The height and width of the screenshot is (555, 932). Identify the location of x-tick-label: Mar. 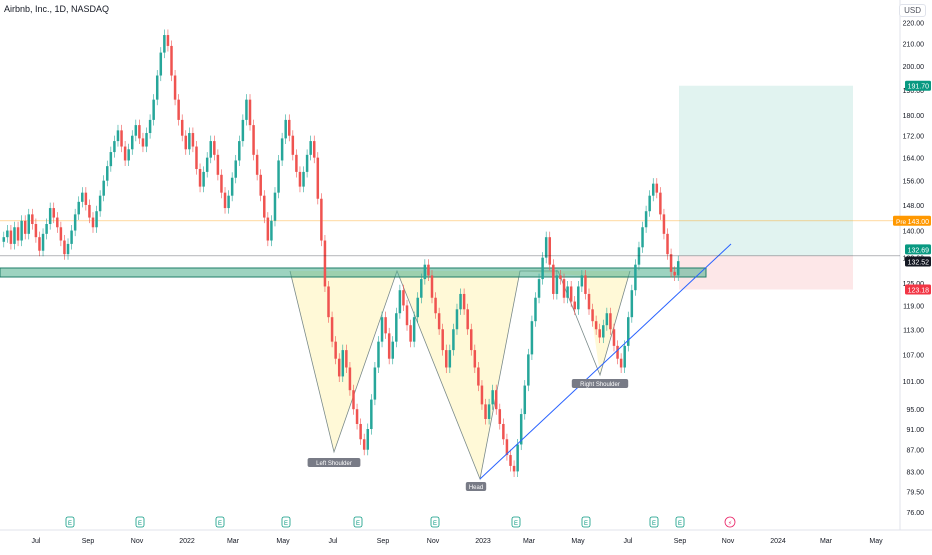
(233, 541).